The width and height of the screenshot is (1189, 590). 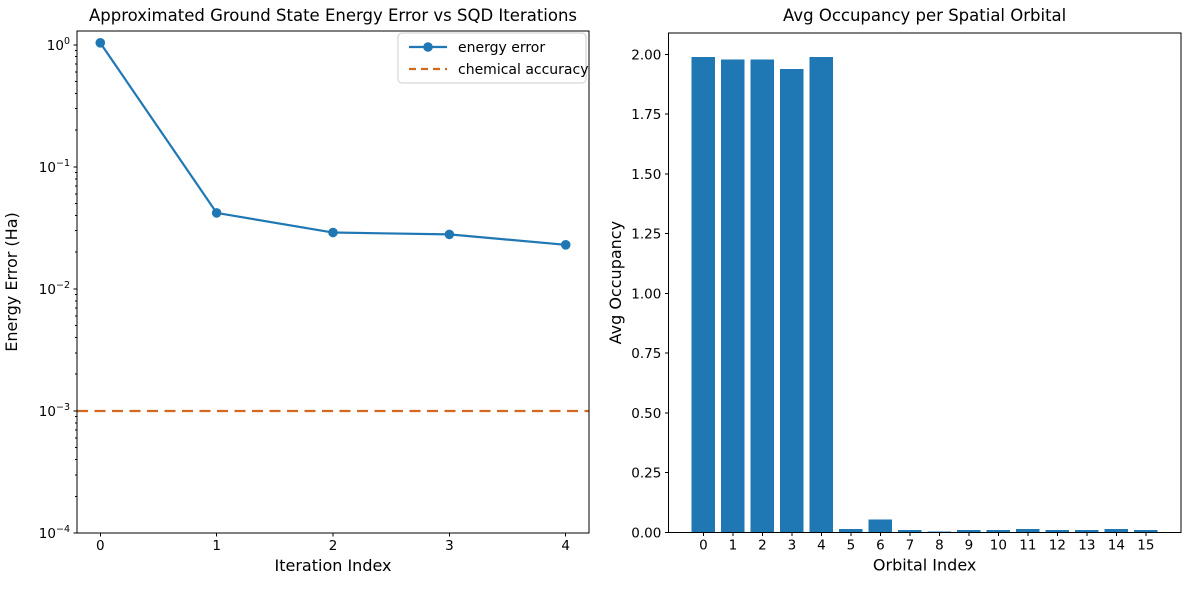 What do you see at coordinates (1027, 545) in the screenshot?
I see `x-tick-label: 11` at bounding box center [1027, 545].